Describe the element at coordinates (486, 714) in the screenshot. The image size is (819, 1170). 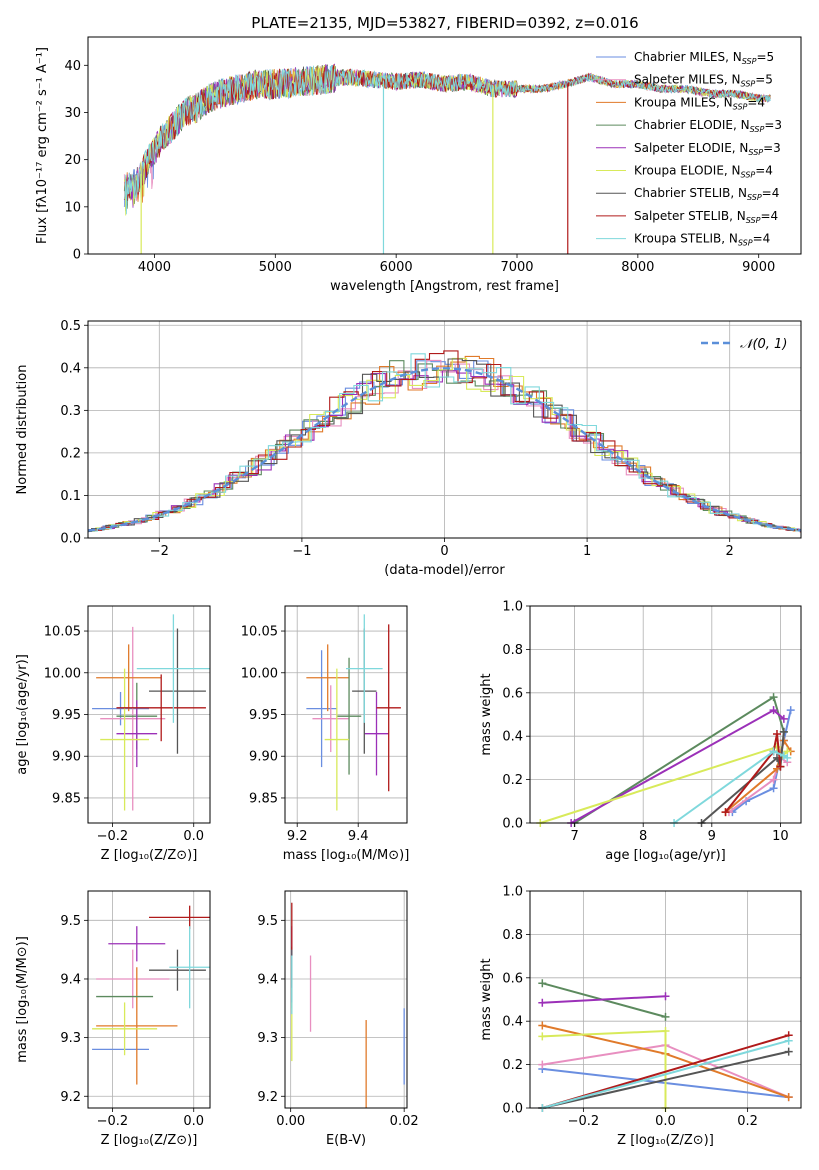
I see `weight_vs_age-ylabel: mass weight` at that location.